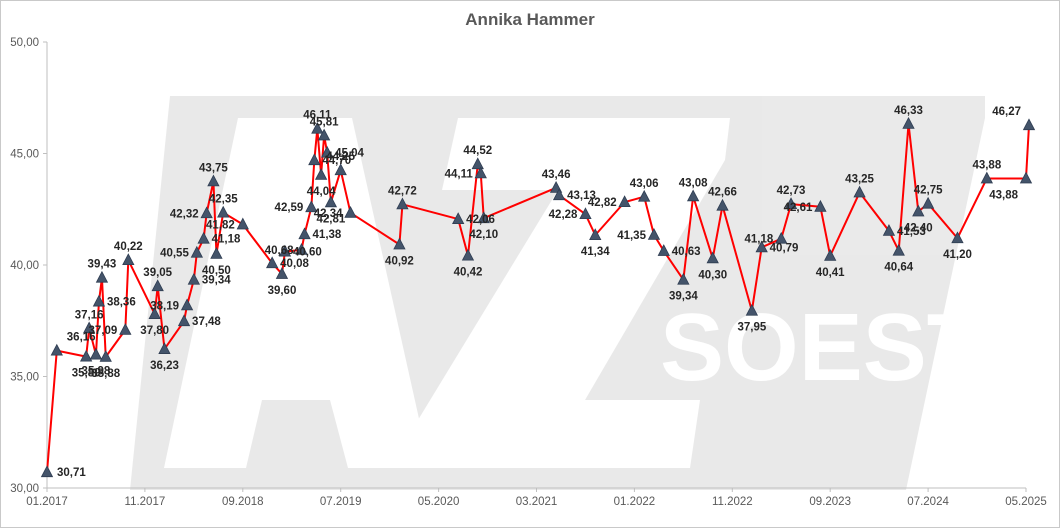 This screenshot has width=1060, height=528. Describe the element at coordinates (121, 303) in the screenshot. I see `data-label: 38,36` at that location.